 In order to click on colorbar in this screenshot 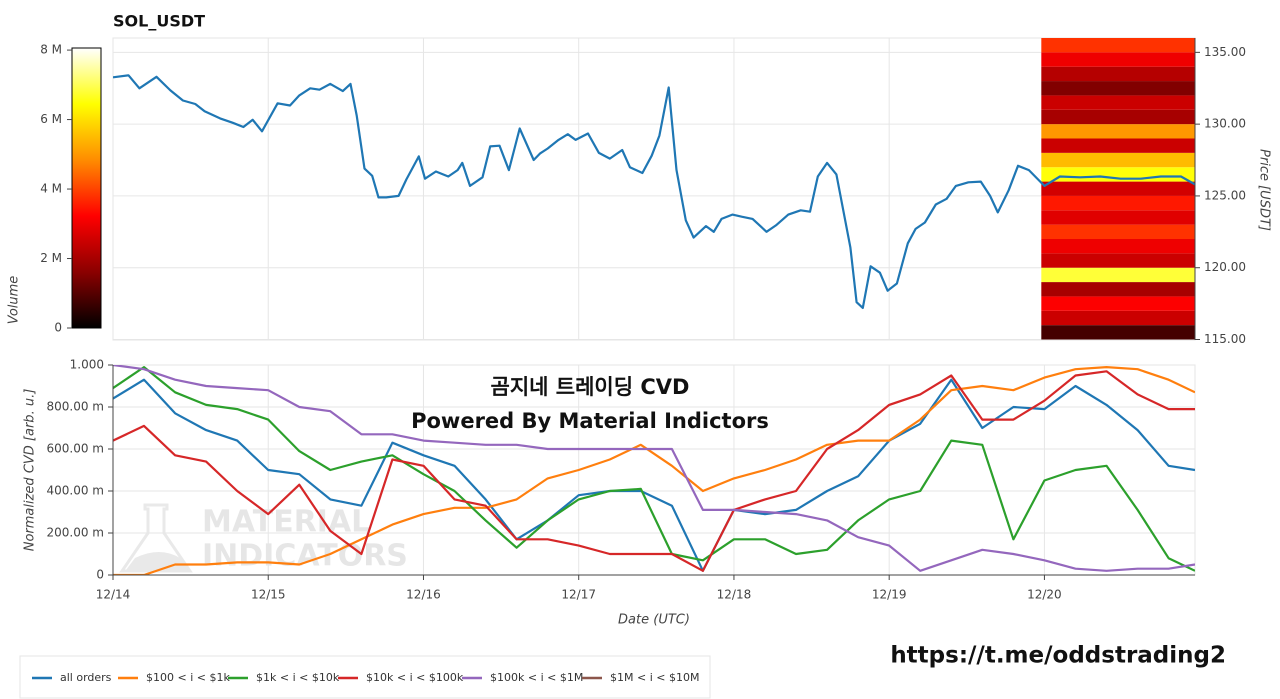, I will do `click(86, 188)`.